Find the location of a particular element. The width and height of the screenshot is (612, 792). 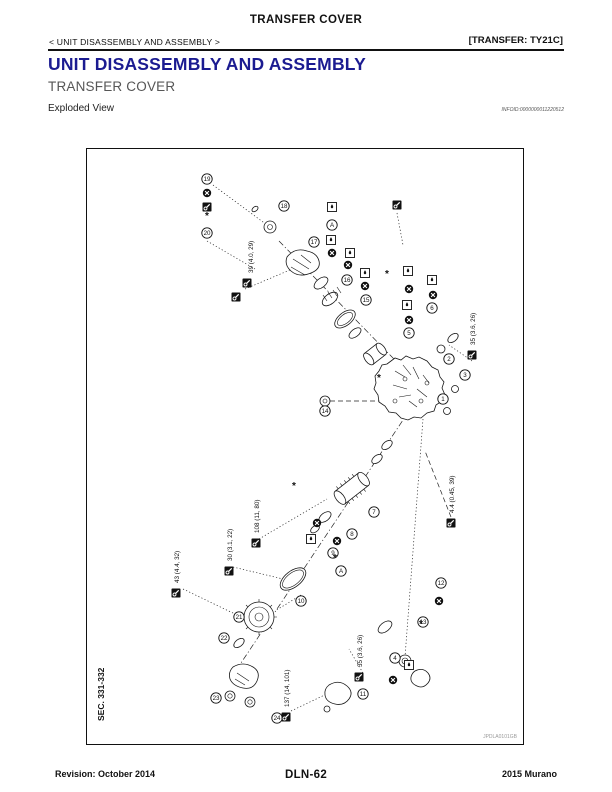

transfer-code-label: [TRANSFER: TY21C] is located at coordinates (515, 40).